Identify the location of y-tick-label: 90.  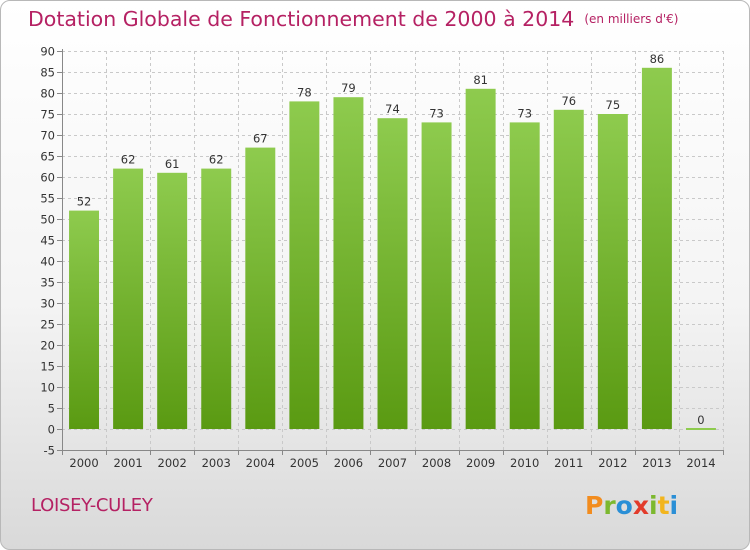
(47, 52).